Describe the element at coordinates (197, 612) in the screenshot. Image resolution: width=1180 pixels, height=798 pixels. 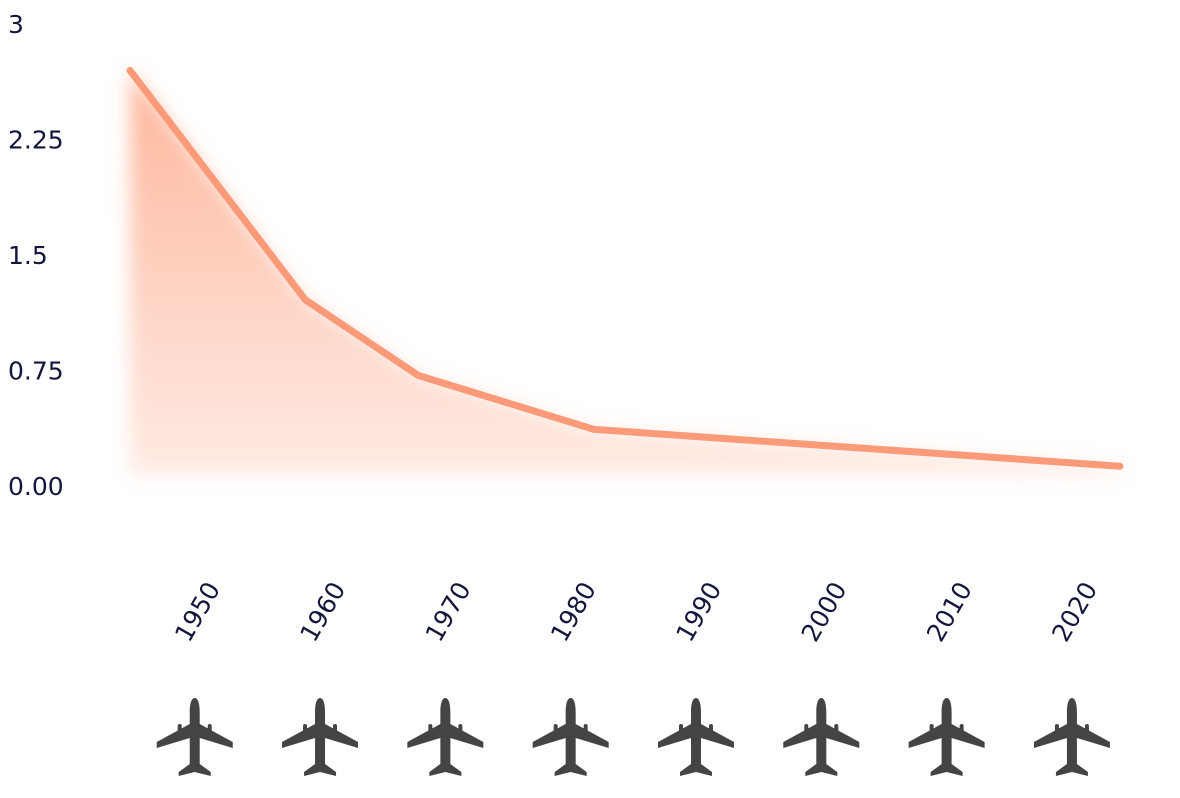
I see `x-tick-label: 1950` at that location.